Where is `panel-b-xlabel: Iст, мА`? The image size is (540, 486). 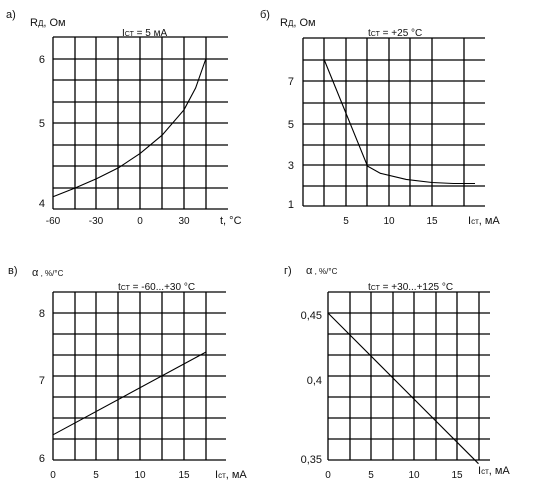 panel-b-xlabel: Iст, мА is located at coordinates (484, 221).